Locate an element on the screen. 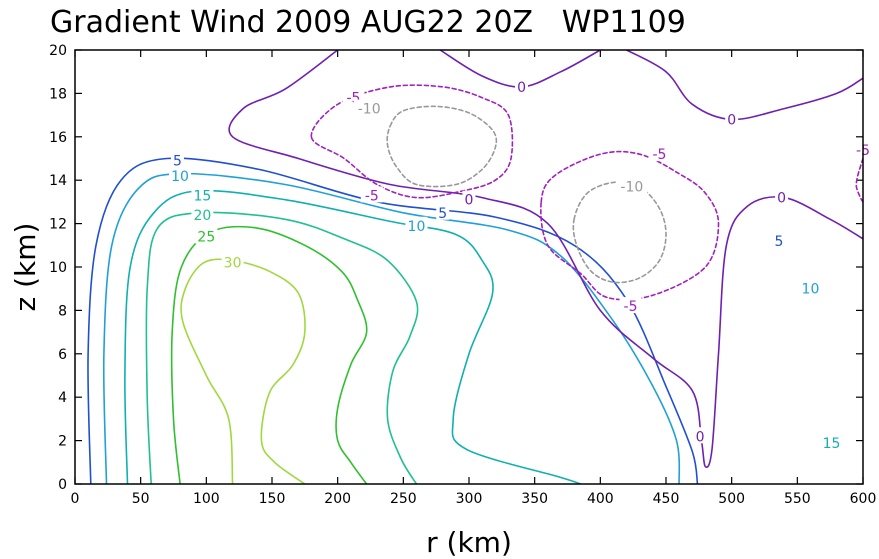 The image size is (879, 559). chart-title: Gradient Wind 2009 AUG22 20Z WP1109 is located at coordinates (368, 22).